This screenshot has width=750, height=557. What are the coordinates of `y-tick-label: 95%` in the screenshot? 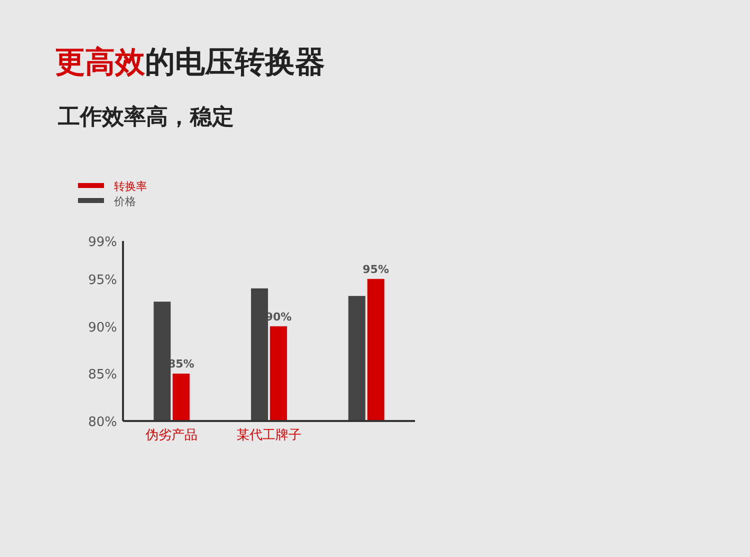 It's located at (102, 280).